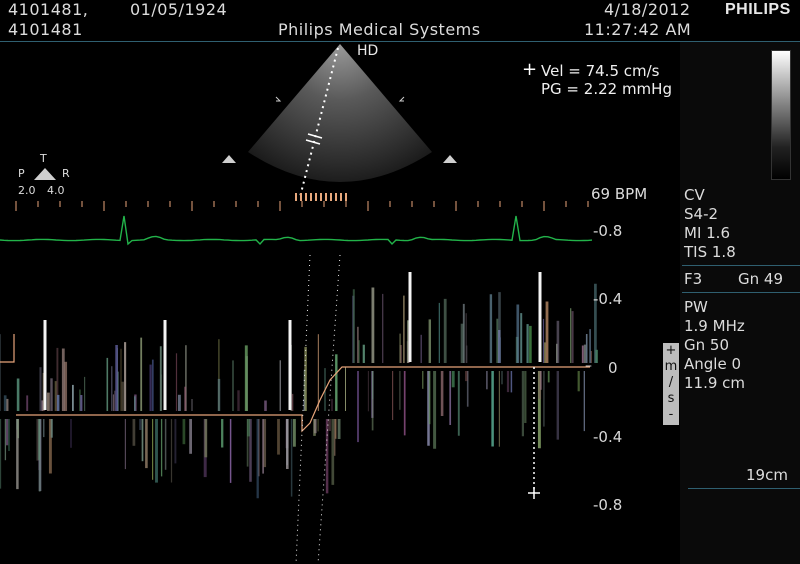 This screenshot has width=800, height=564. What do you see at coordinates (613, 368) in the screenshot?
I see `scale-tick-3: 0` at bounding box center [613, 368].